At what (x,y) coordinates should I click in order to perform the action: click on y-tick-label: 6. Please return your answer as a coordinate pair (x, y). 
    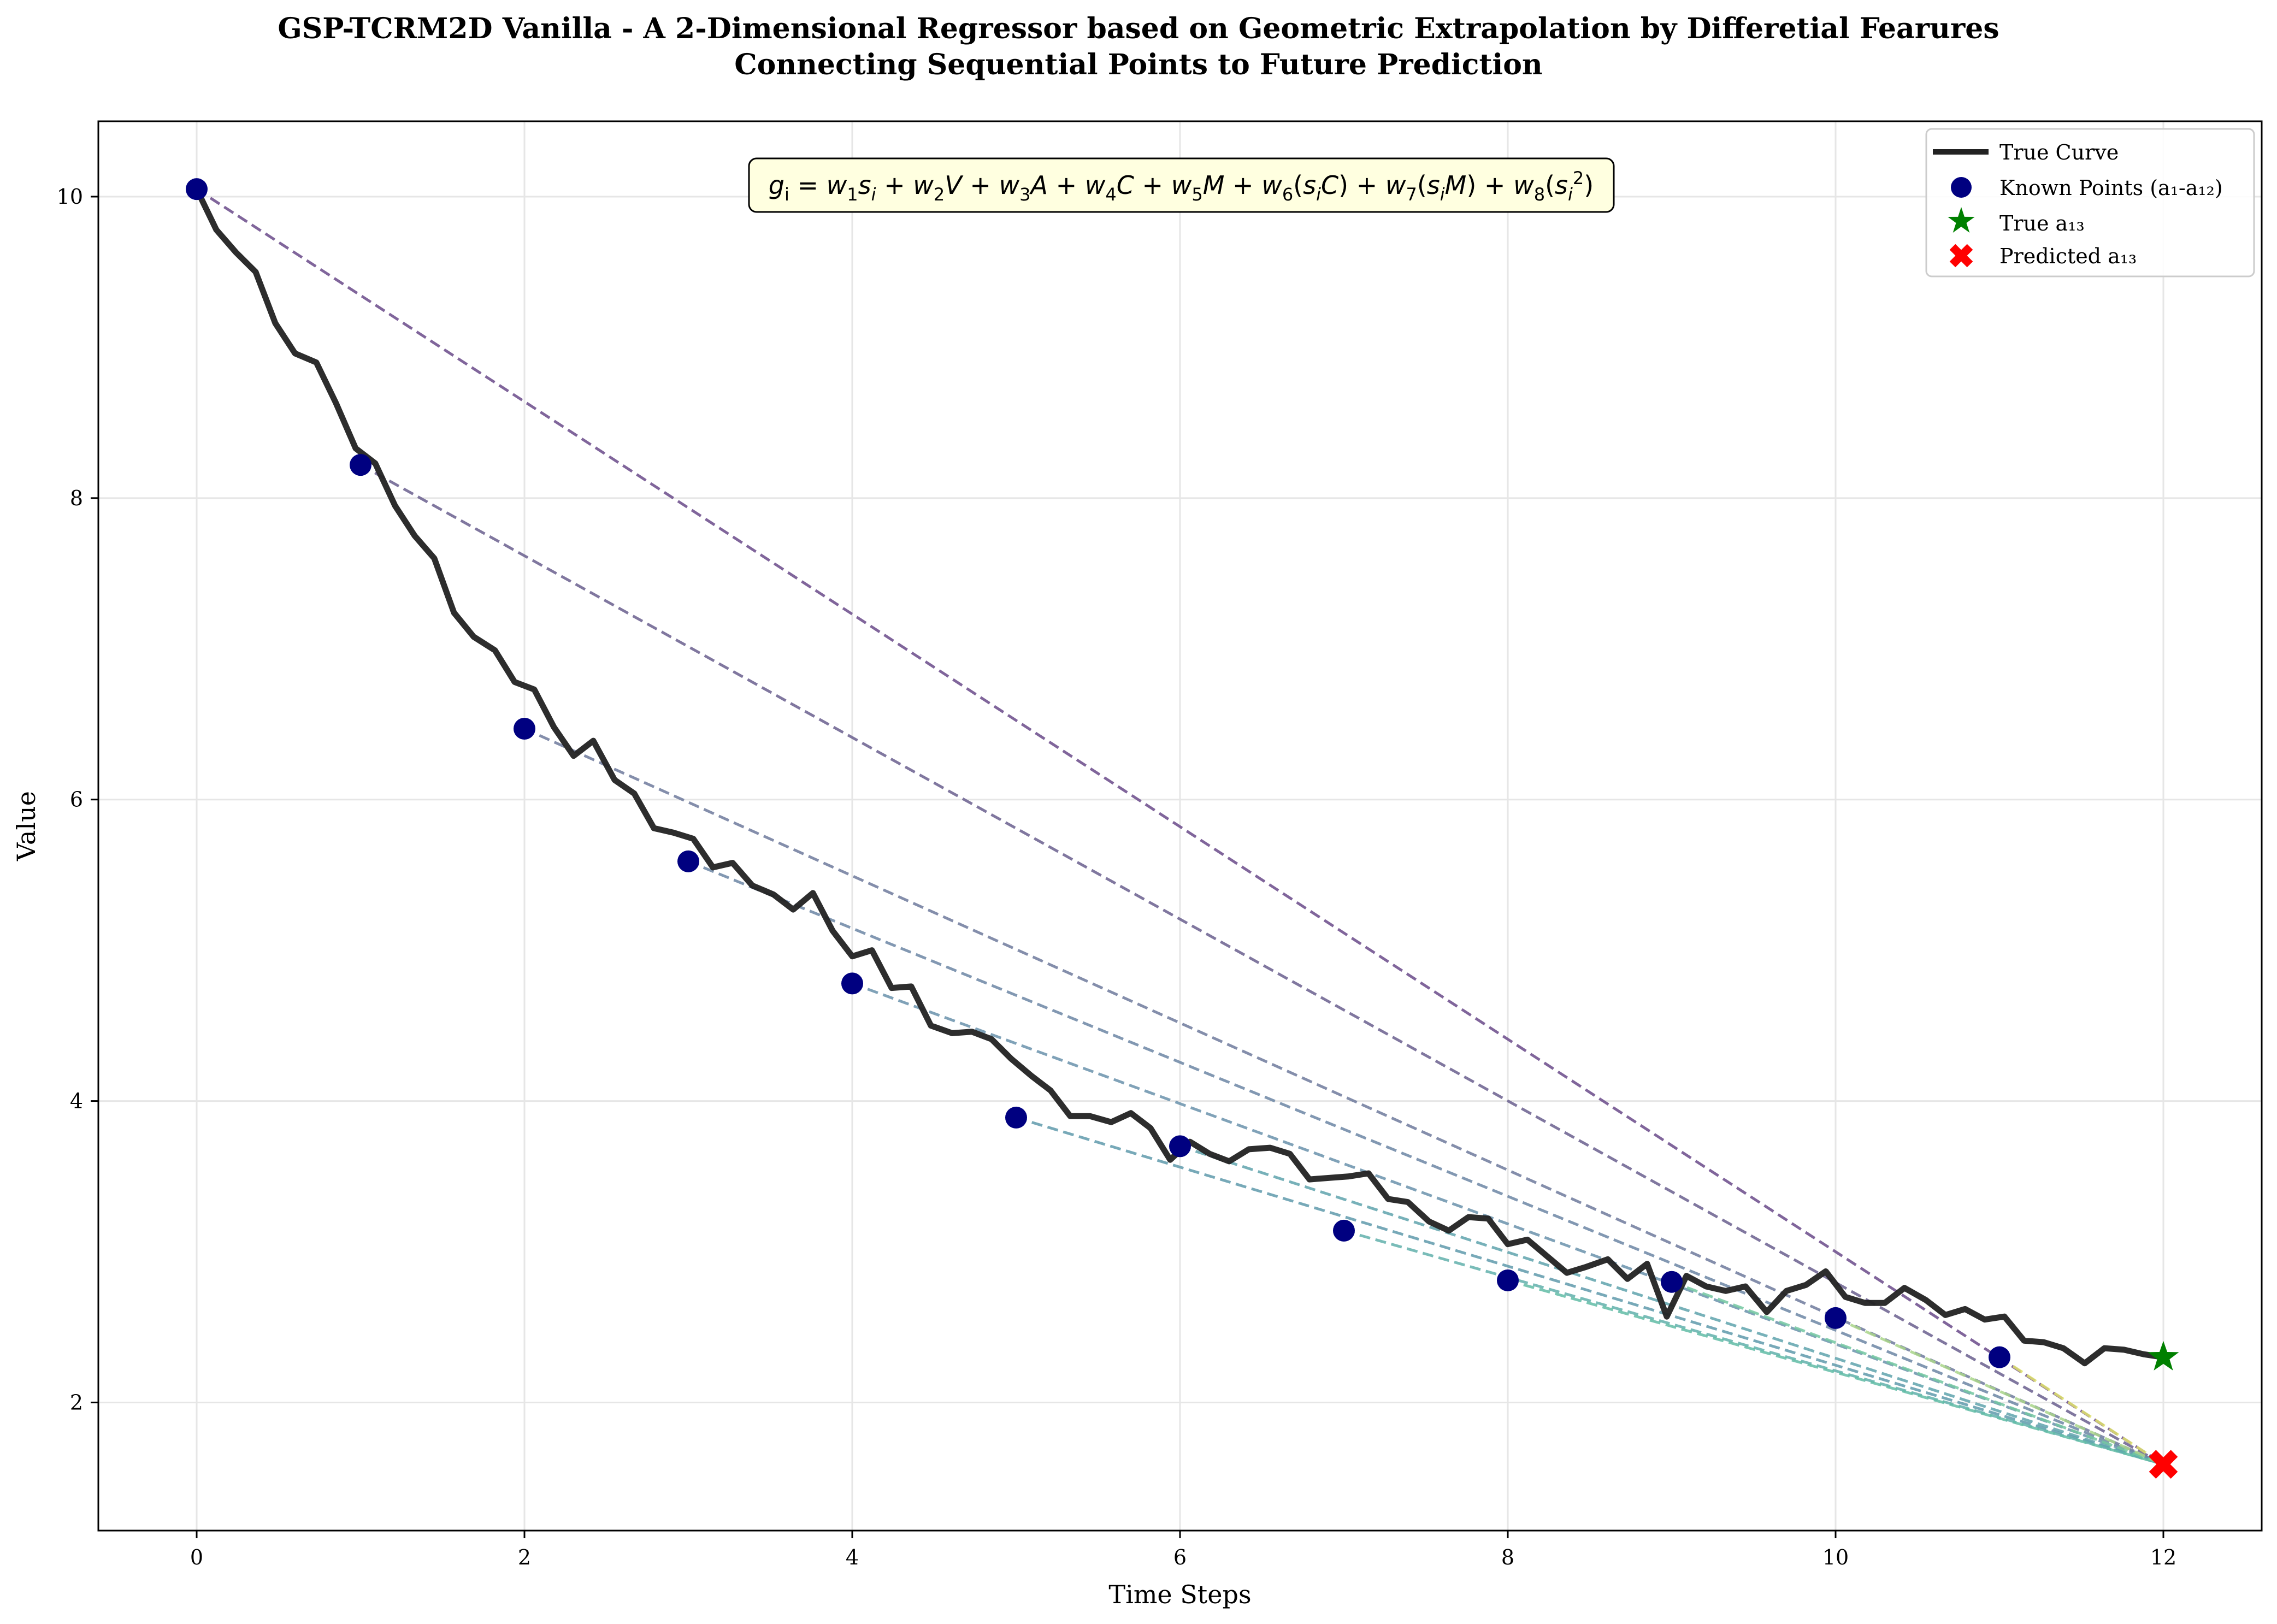
    Looking at the image, I should click on (76, 800).